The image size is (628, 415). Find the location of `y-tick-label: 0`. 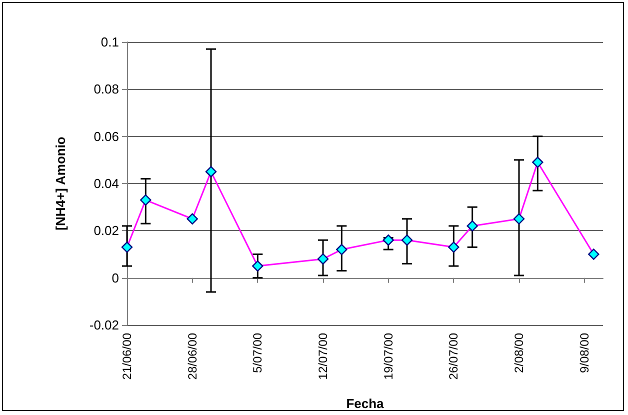

y-tick-label: 0 is located at coordinates (115, 278).